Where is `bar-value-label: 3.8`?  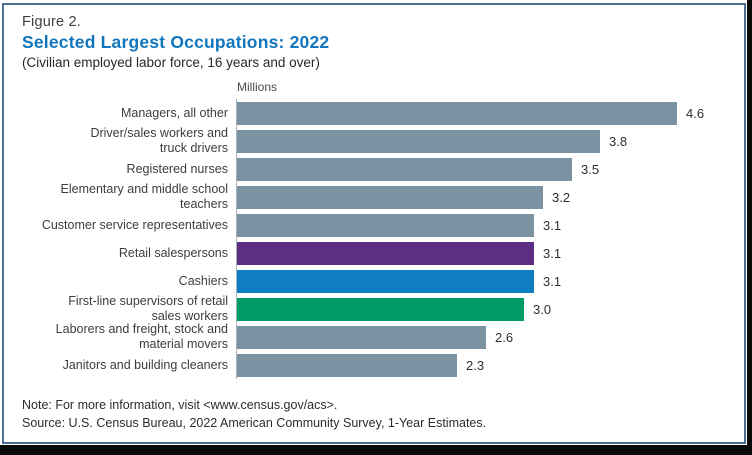 bar-value-label: 3.8 is located at coordinates (618, 141).